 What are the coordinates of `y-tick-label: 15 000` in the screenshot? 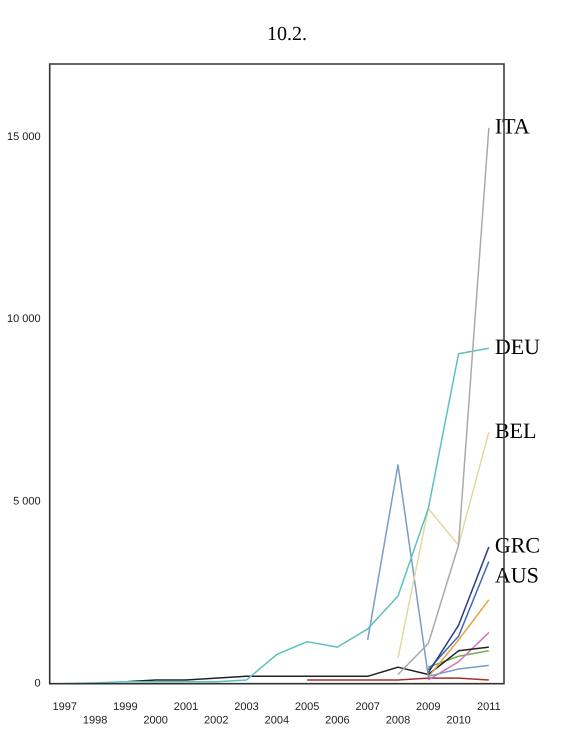 It's located at (23, 136).